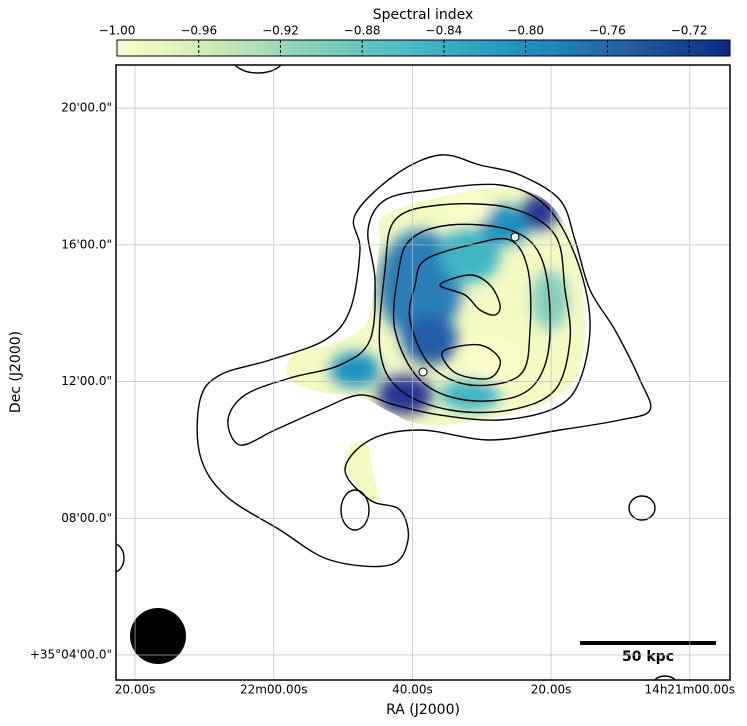 The image size is (747, 726). What do you see at coordinates (86, 518) in the screenshot?
I see `y-tick-label: 08'00.0"` at bounding box center [86, 518].